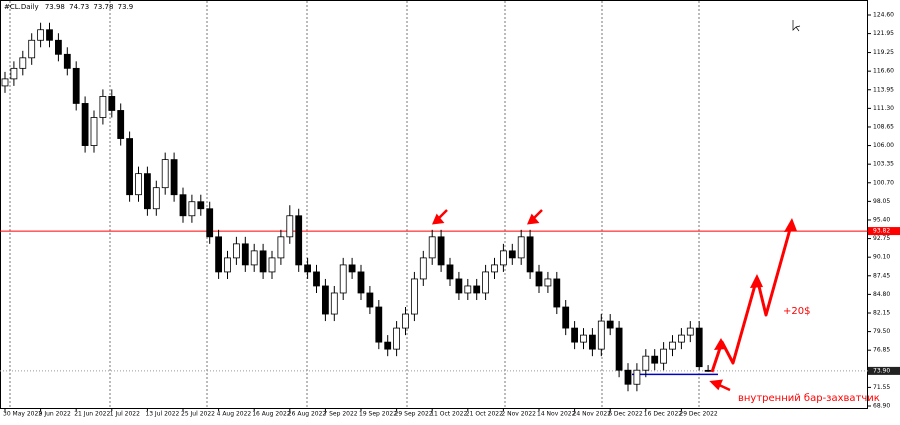  What do you see at coordinates (55, 7) in the screenshot?
I see `last-open: 73.98` at bounding box center [55, 7].